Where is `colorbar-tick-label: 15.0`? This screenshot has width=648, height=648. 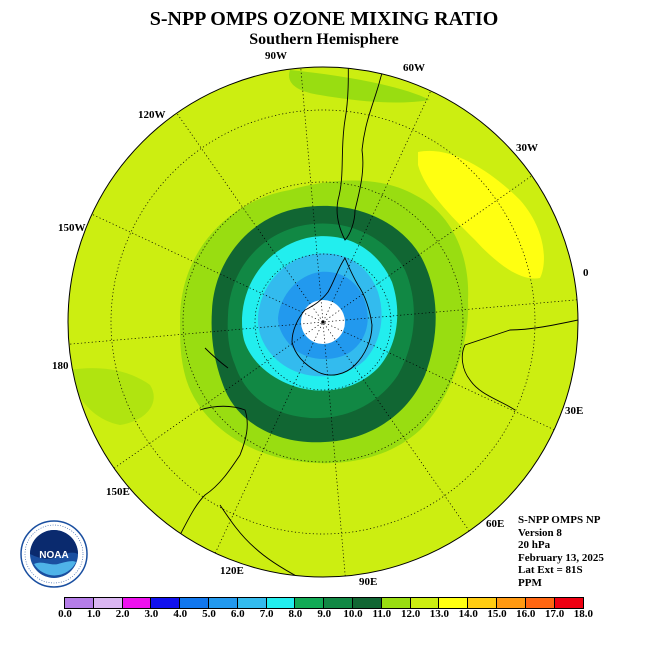 colorbar-tick-label: 15.0 is located at coordinates (497, 614).